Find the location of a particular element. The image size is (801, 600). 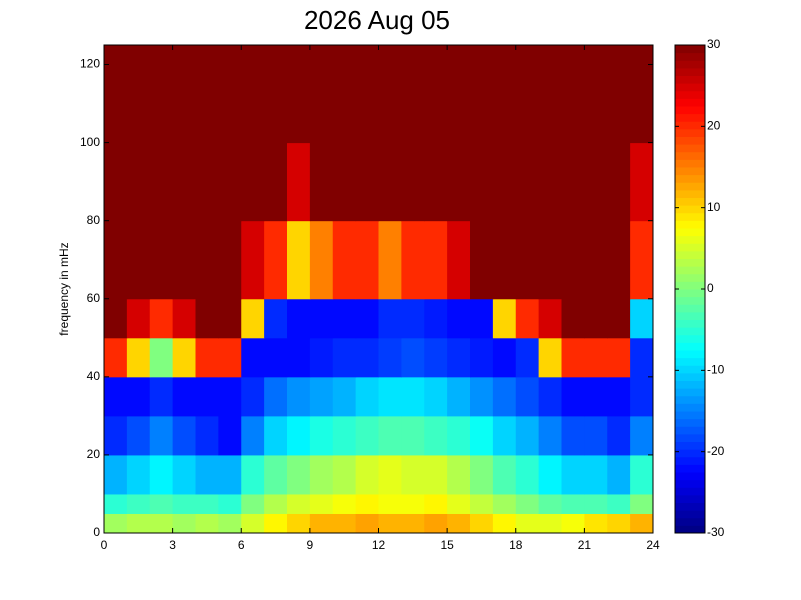

colorbar-tick-label: -20 is located at coordinates (716, 451).